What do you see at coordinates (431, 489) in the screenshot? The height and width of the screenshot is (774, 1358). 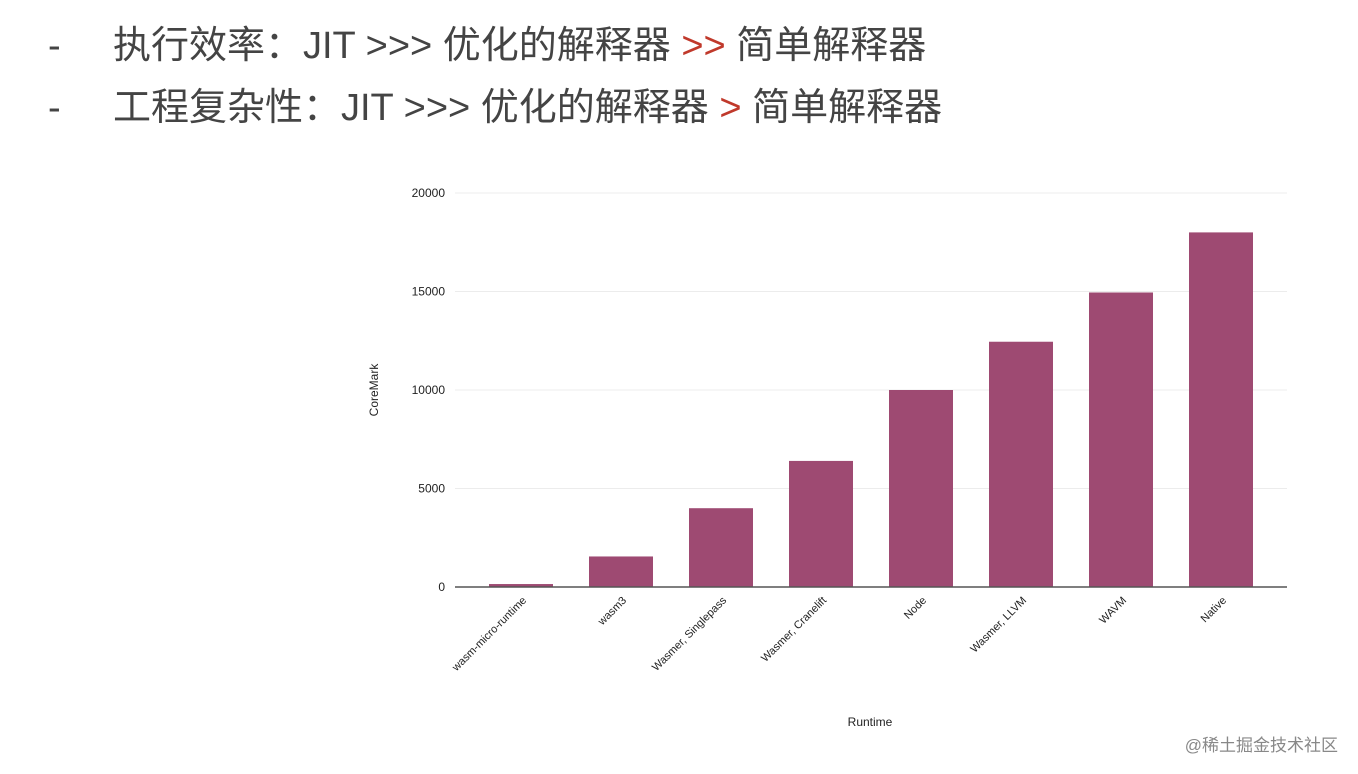 I see `y-tick-label: 5000` at bounding box center [431, 489].